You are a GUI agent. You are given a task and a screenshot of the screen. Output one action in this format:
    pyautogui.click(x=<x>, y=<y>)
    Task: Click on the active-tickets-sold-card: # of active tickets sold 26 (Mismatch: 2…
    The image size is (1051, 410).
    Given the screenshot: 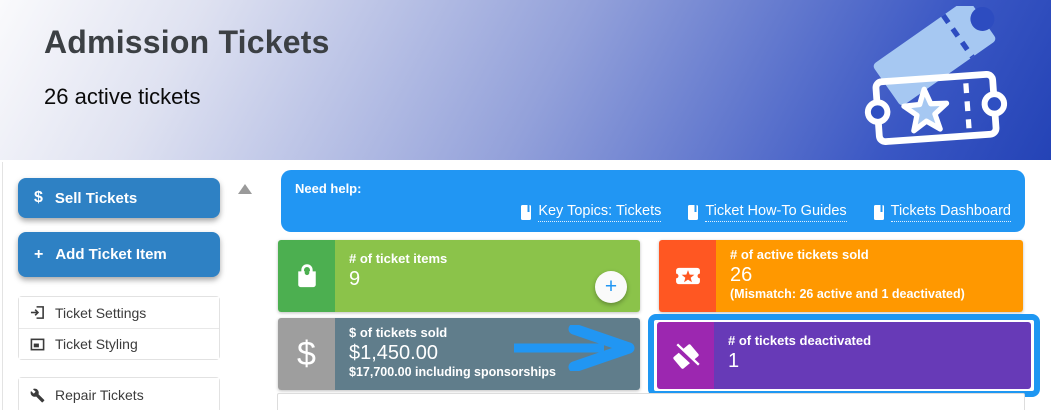 What is the action you would take?
    pyautogui.click(x=841, y=276)
    